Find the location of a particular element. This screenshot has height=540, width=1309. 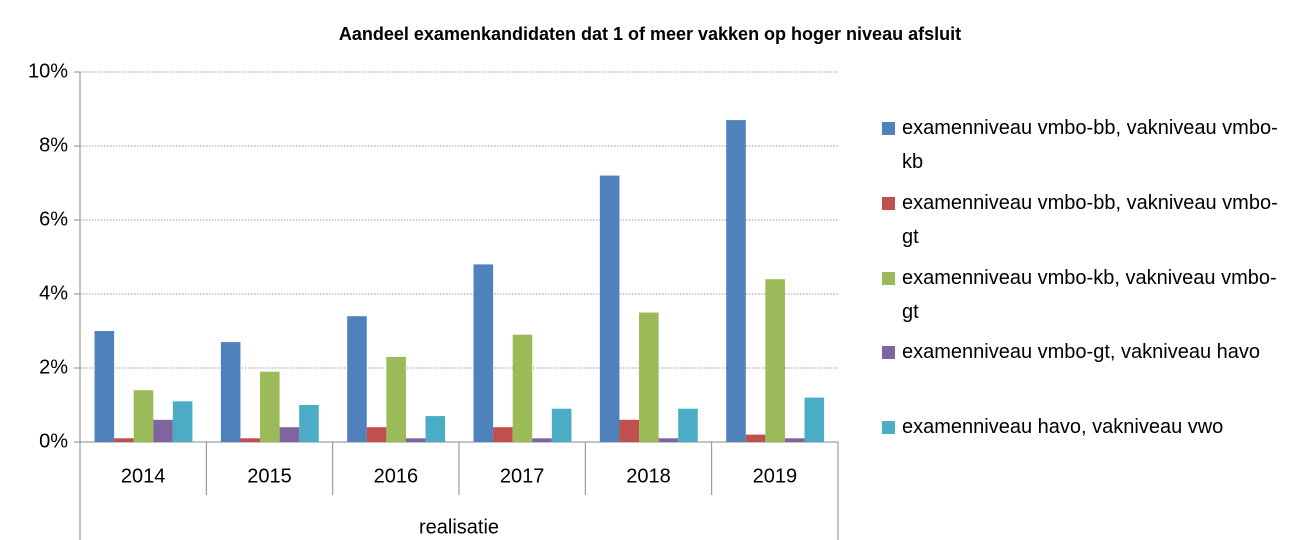

legend-entry: examenniveau vmbo-bb, vakniveau vmbo-gt is located at coordinates (1087, 220).